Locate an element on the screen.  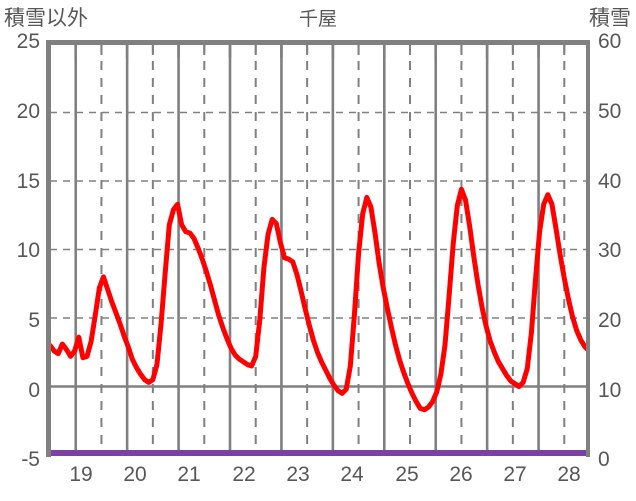
y-left-tick-neg5: -5 is located at coordinates (30, 459).